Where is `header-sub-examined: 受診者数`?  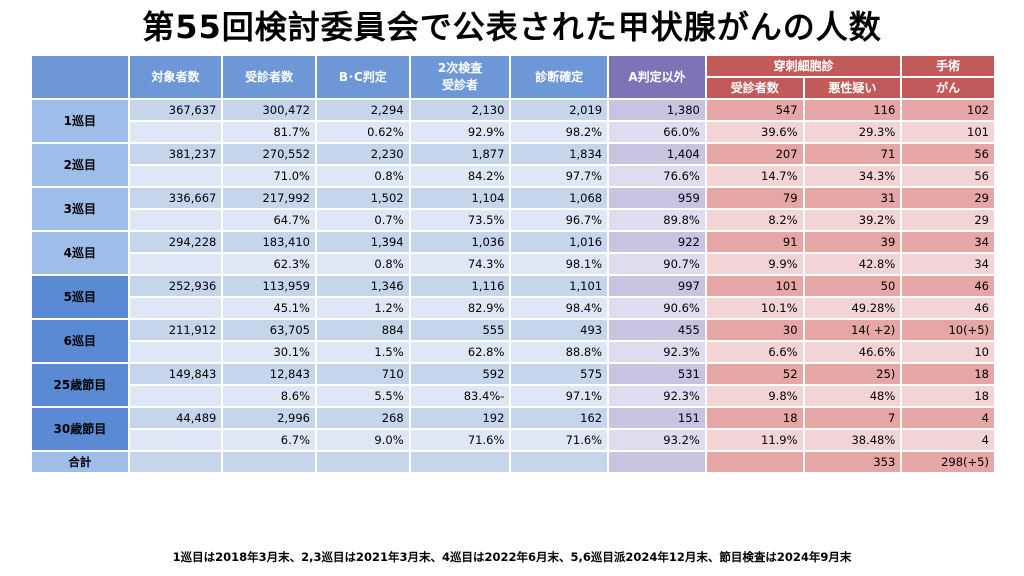
header-sub-examined: 受診者数 is located at coordinates (754, 88).